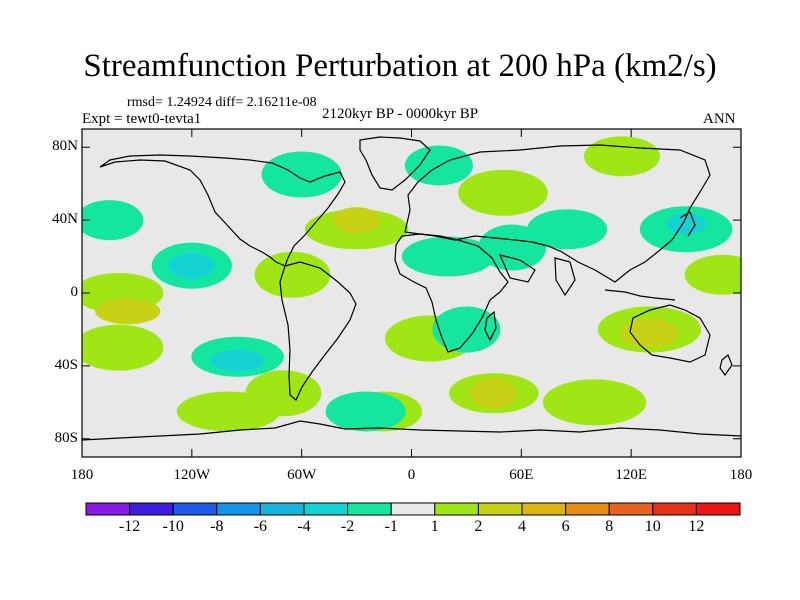 This screenshot has width=800, height=600. Describe the element at coordinates (631, 475) in the screenshot. I see `lon-tick-label: 120E` at that location.